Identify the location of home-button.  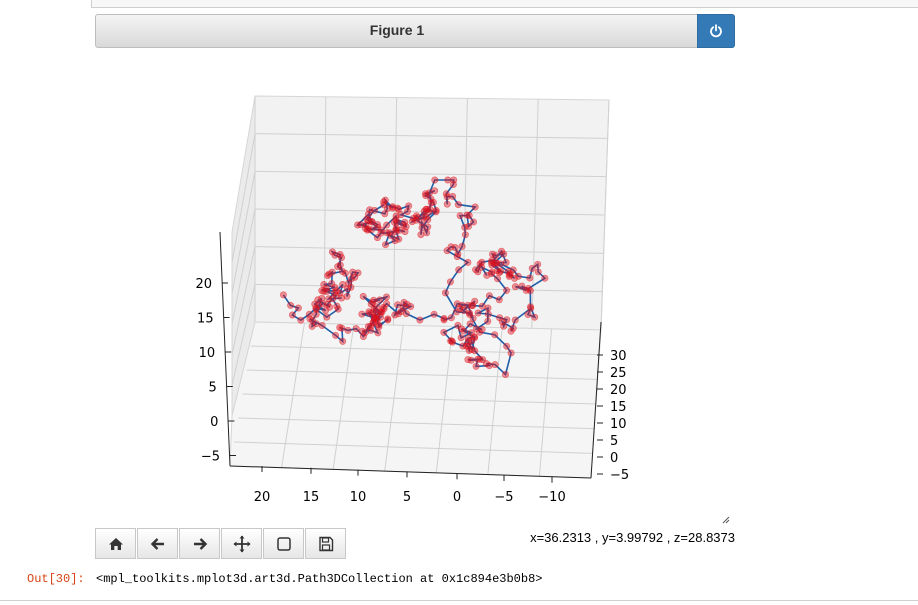
(115, 543).